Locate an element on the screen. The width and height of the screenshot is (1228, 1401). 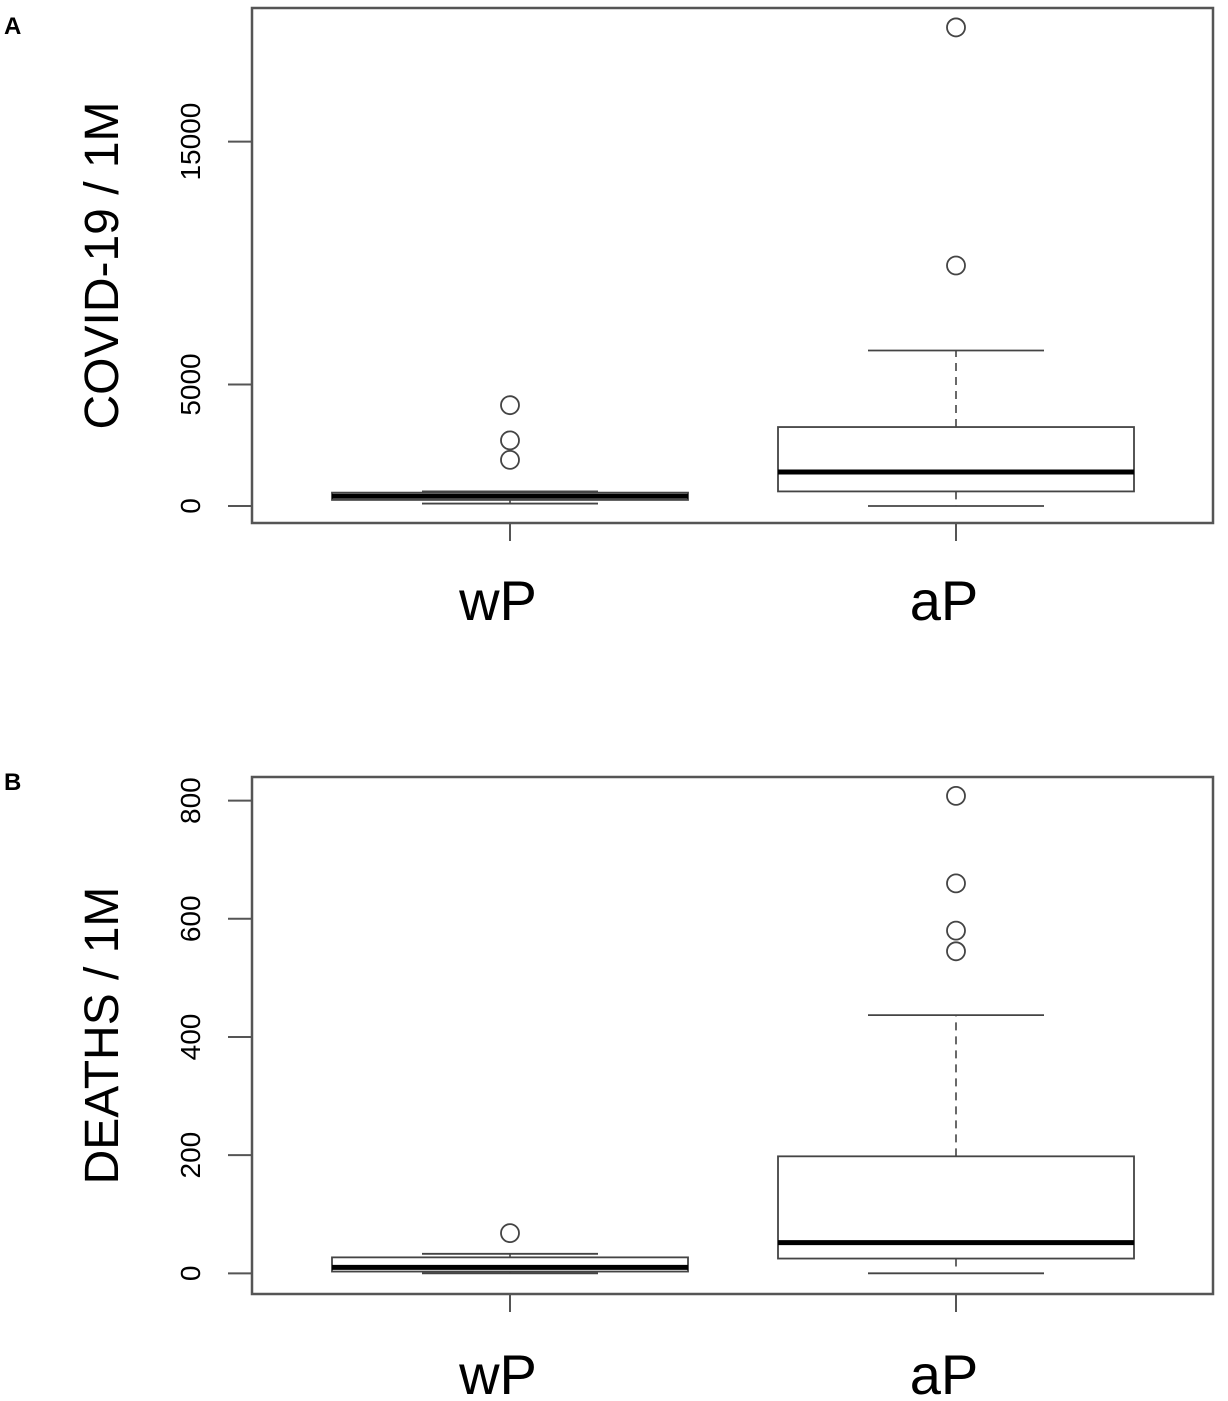
y-axis-title-b: DEATHS / 1M is located at coordinates (102, 1036).